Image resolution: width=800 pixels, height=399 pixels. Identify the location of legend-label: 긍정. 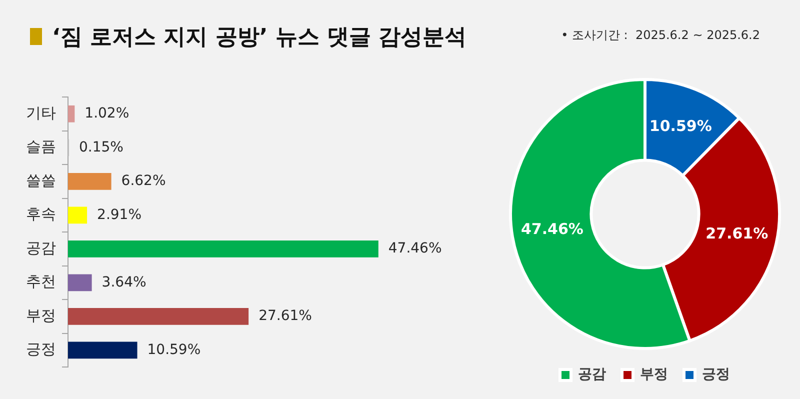
(716, 374).